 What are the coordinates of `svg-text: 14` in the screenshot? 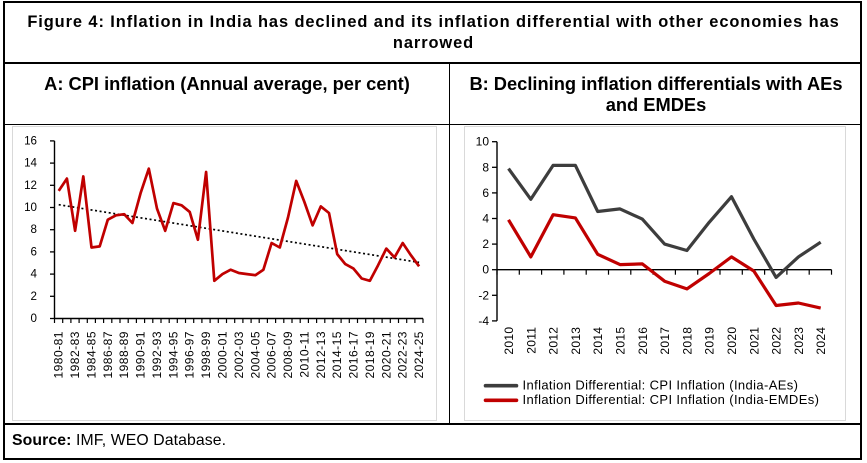 It's located at (30, 163).